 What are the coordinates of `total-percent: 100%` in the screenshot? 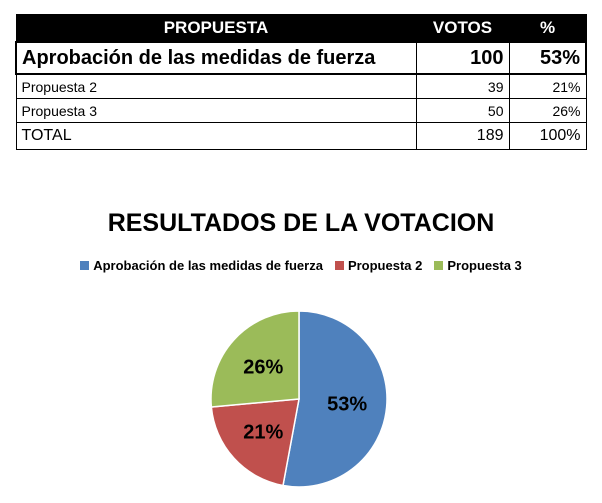 It's located at (547, 136).